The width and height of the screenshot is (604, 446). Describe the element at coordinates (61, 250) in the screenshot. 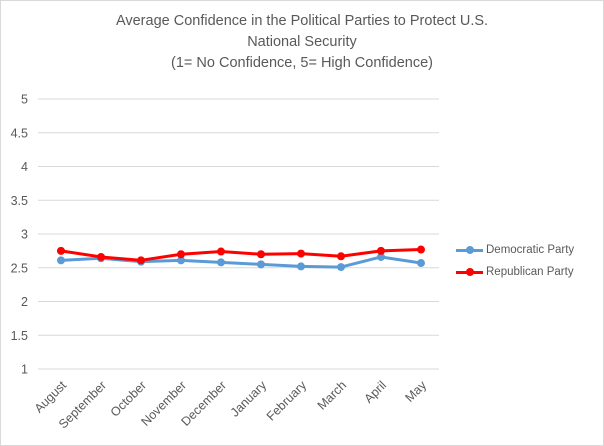

I see `data-point-republican-party-august` at that location.